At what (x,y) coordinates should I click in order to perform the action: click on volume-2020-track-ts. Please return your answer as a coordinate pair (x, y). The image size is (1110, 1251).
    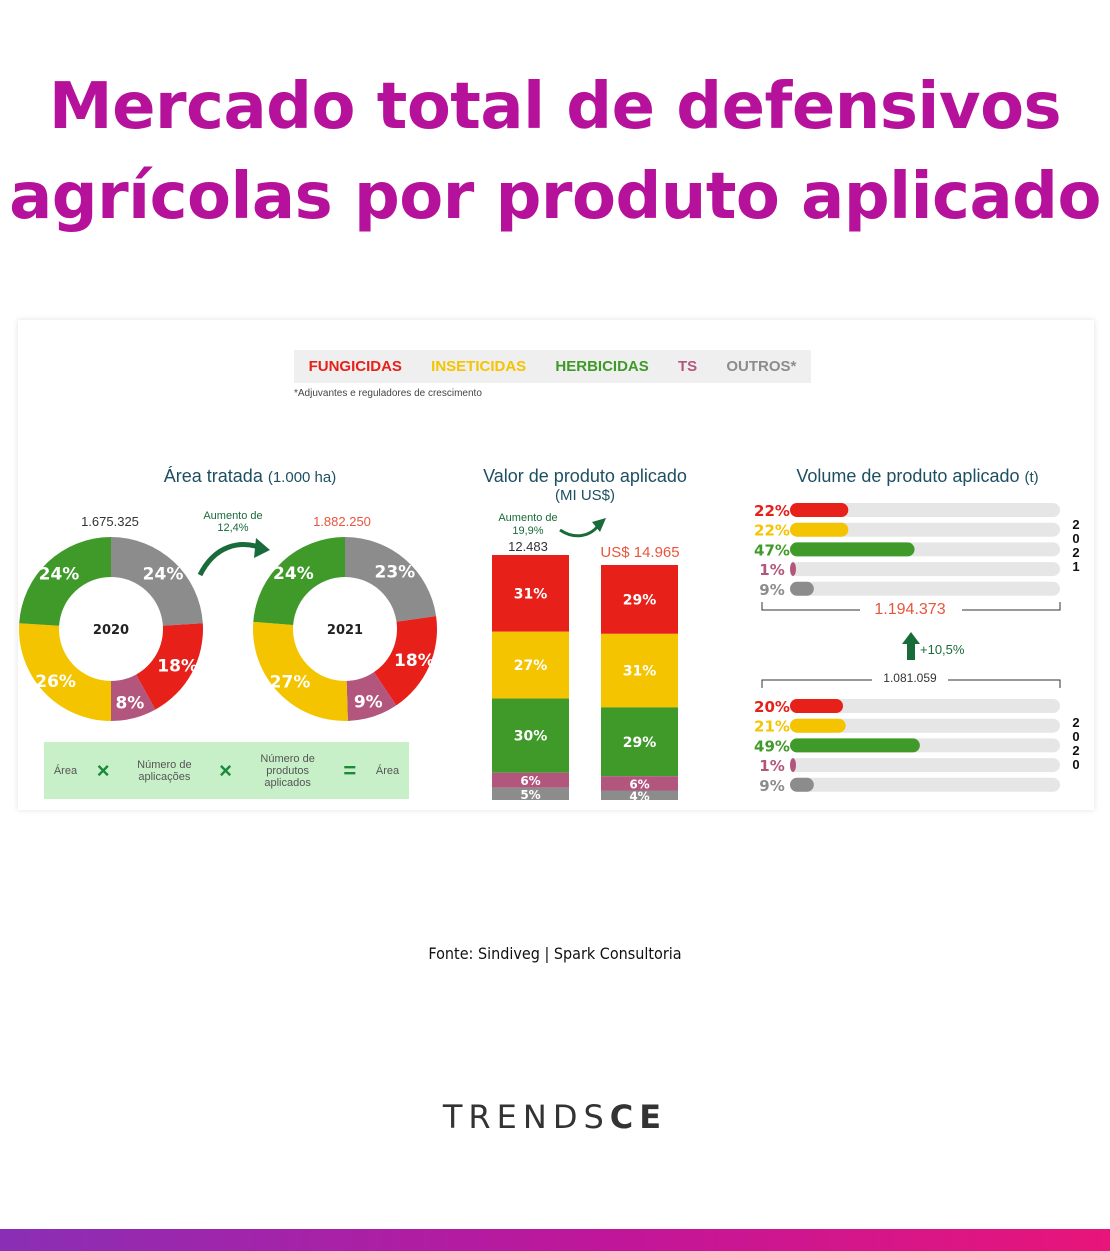
    Looking at the image, I should click on (925, 765).